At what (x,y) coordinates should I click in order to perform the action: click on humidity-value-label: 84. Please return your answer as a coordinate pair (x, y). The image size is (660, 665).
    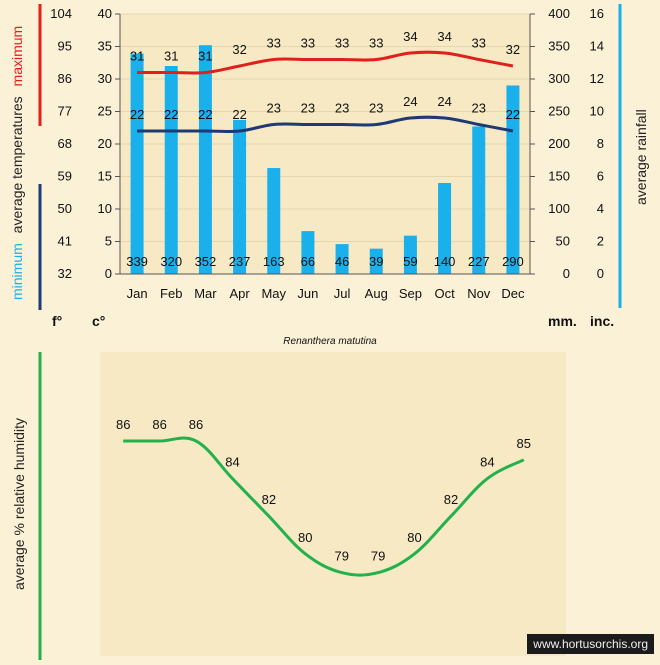
    Looking at the image, I should click on (232, 462).